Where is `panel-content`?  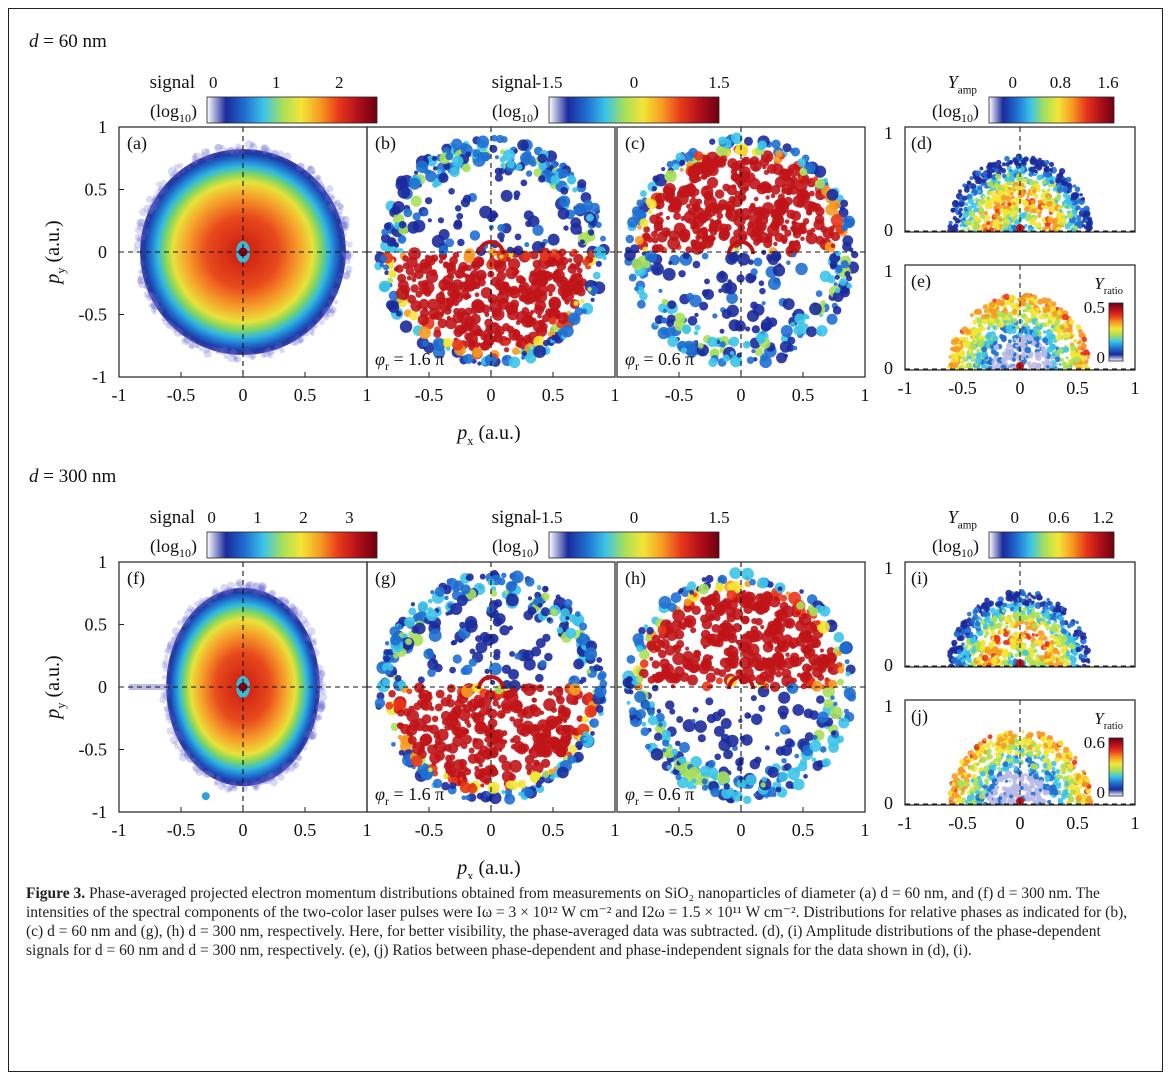 panel-content is located at coordinates (491, 687).